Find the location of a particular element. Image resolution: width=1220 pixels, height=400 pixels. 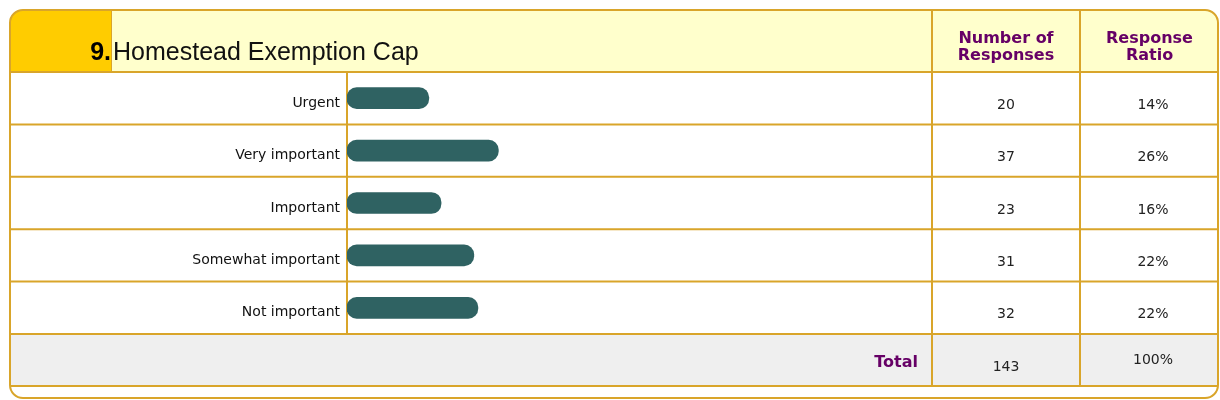

text: 26% is located at coordinates (1153, 156).